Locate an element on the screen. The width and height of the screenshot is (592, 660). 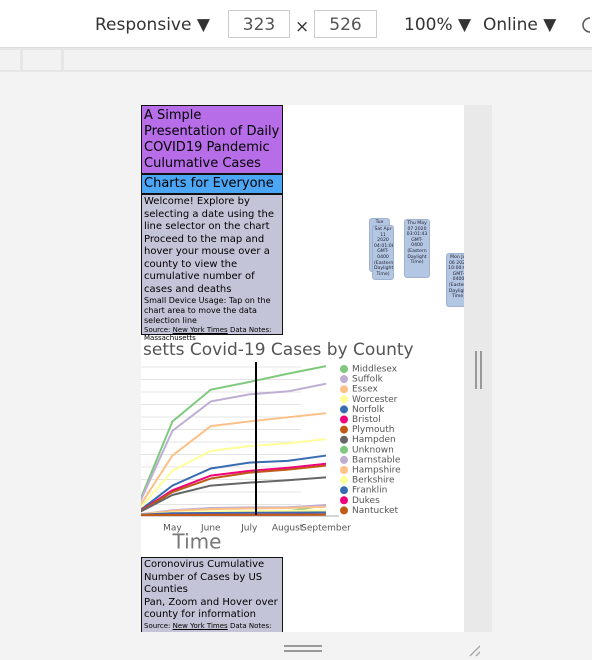
notes: Data Notes: Massachusetts is located at coordinates (208, 334).